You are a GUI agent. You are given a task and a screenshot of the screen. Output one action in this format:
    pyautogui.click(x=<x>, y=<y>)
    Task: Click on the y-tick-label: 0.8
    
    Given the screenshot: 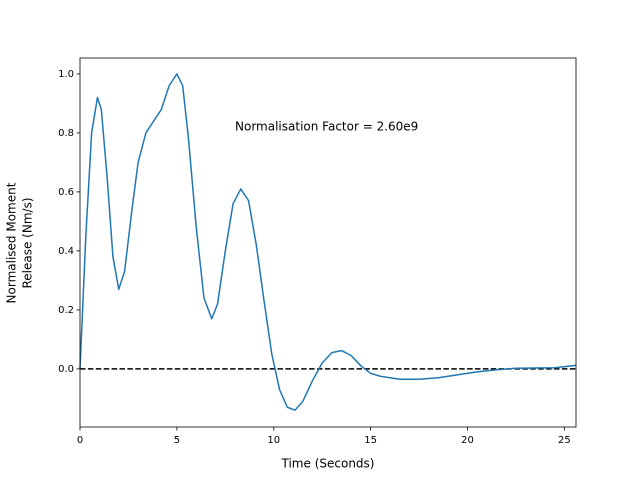 What is the action you would take?
    pyautogui.click(x=66, y=133)
    